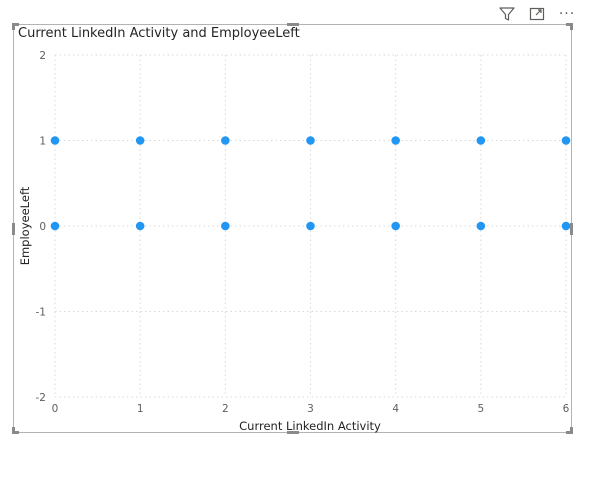  I want to click on y-tick-label: 1, so click(42, 142).